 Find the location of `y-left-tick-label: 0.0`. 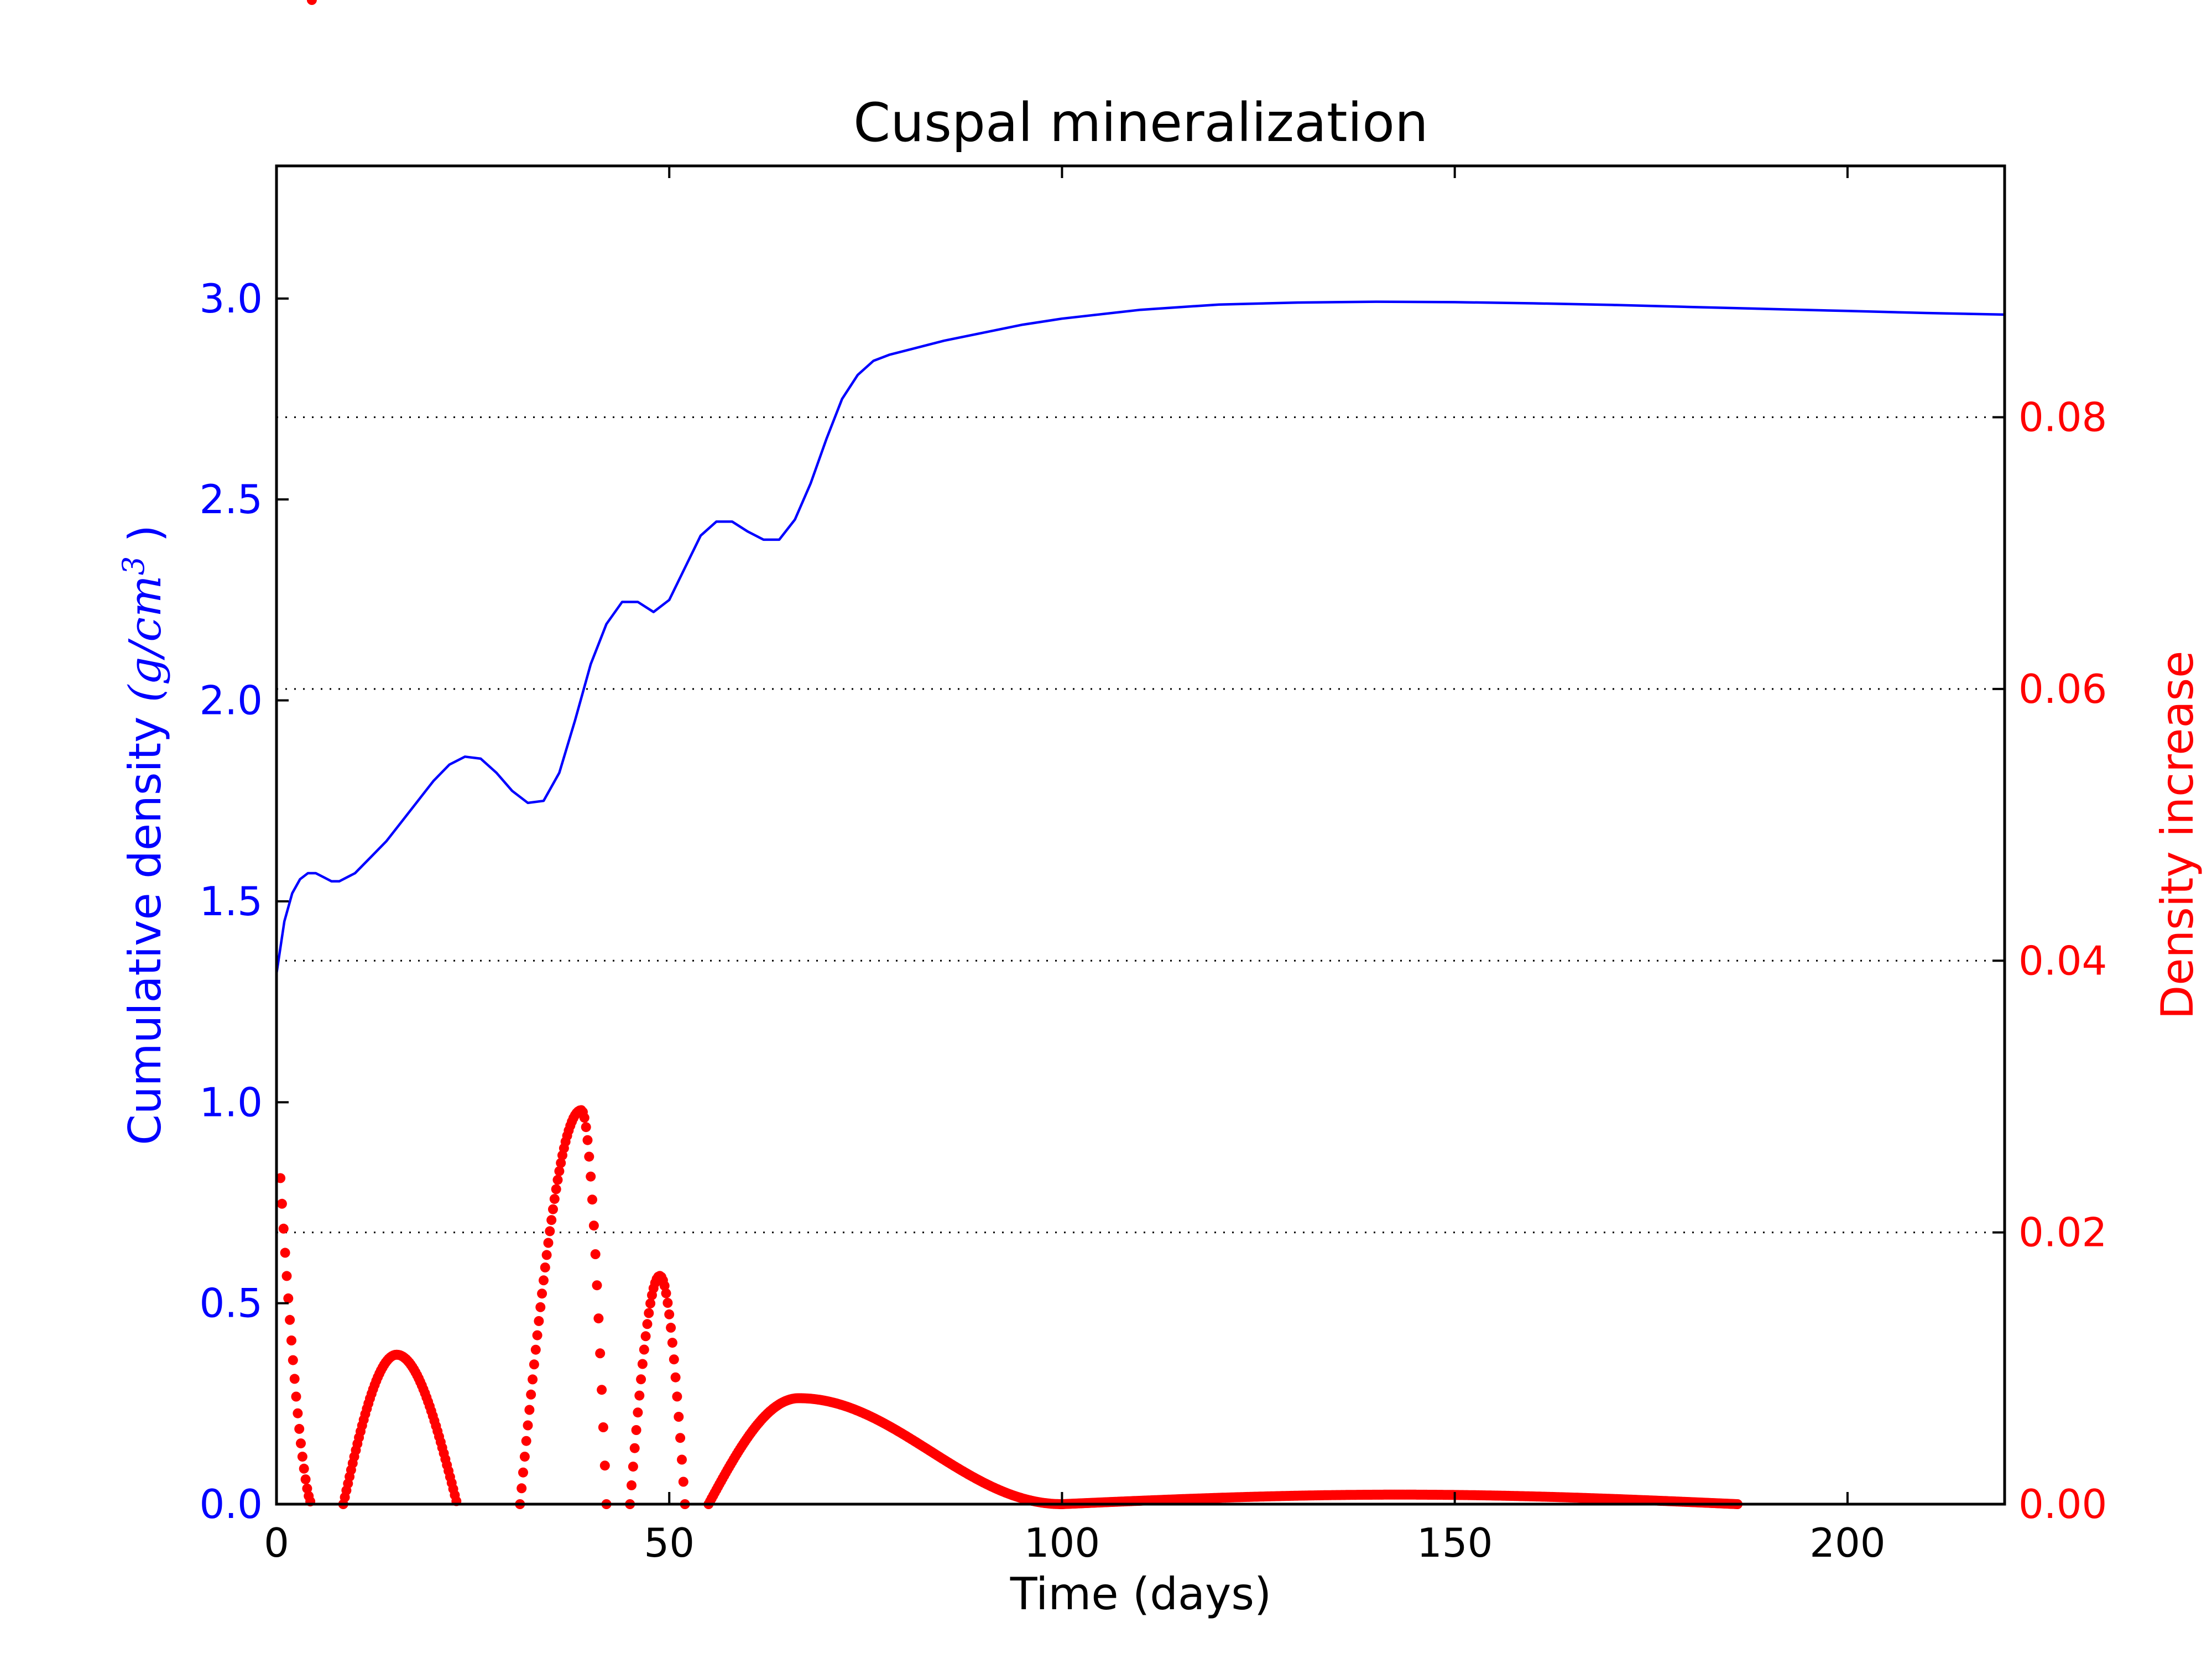

y-left-tick-label: 0.0 is located at coordinates (231, 1504).